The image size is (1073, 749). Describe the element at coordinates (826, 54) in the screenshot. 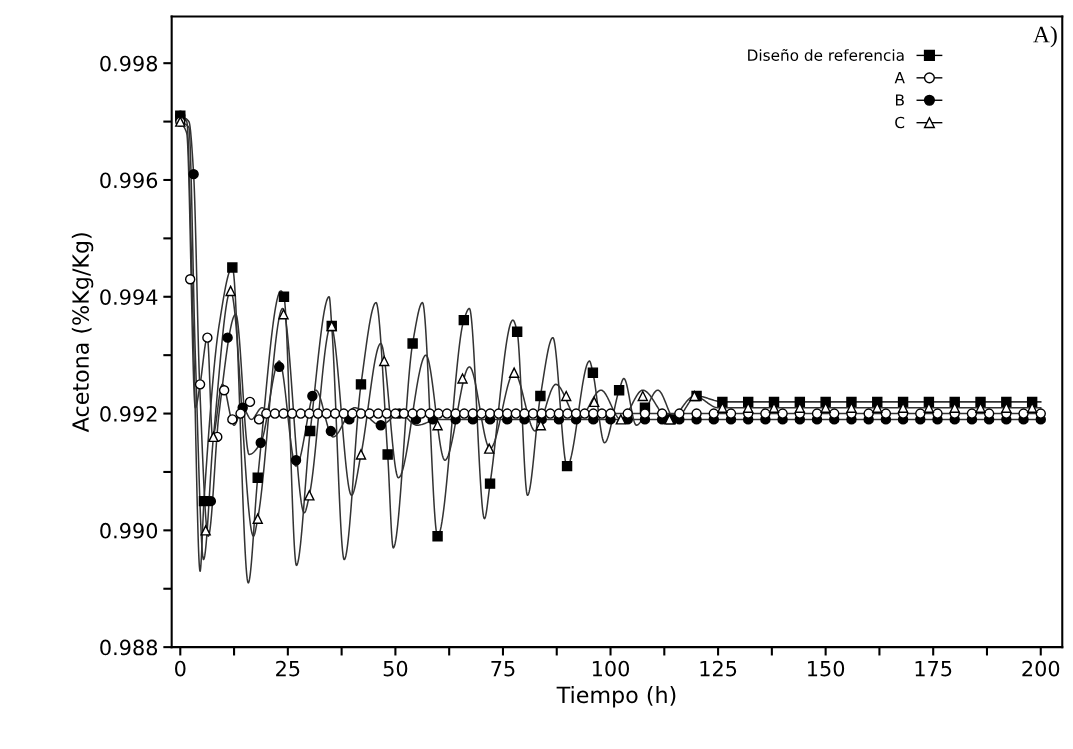

I see `legend-label: Diseño de referencia` at that location.